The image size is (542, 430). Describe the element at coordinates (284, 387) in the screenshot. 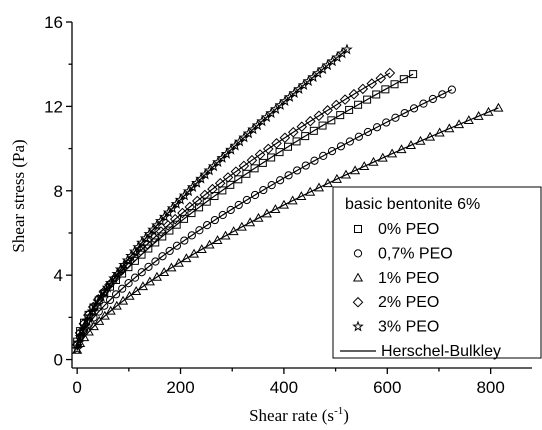

I see `x-tick-label: 400` at that location.